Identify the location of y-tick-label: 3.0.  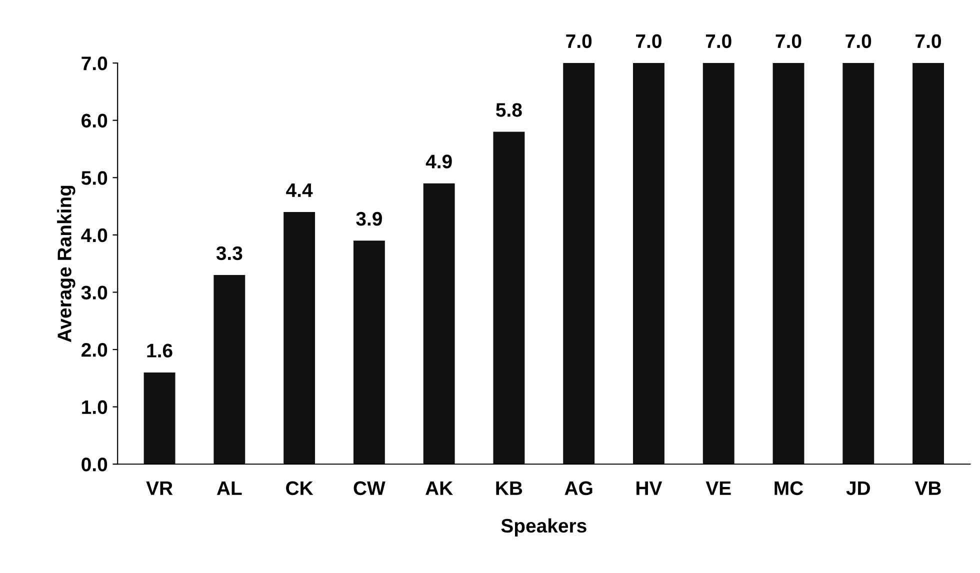
(94, 293).